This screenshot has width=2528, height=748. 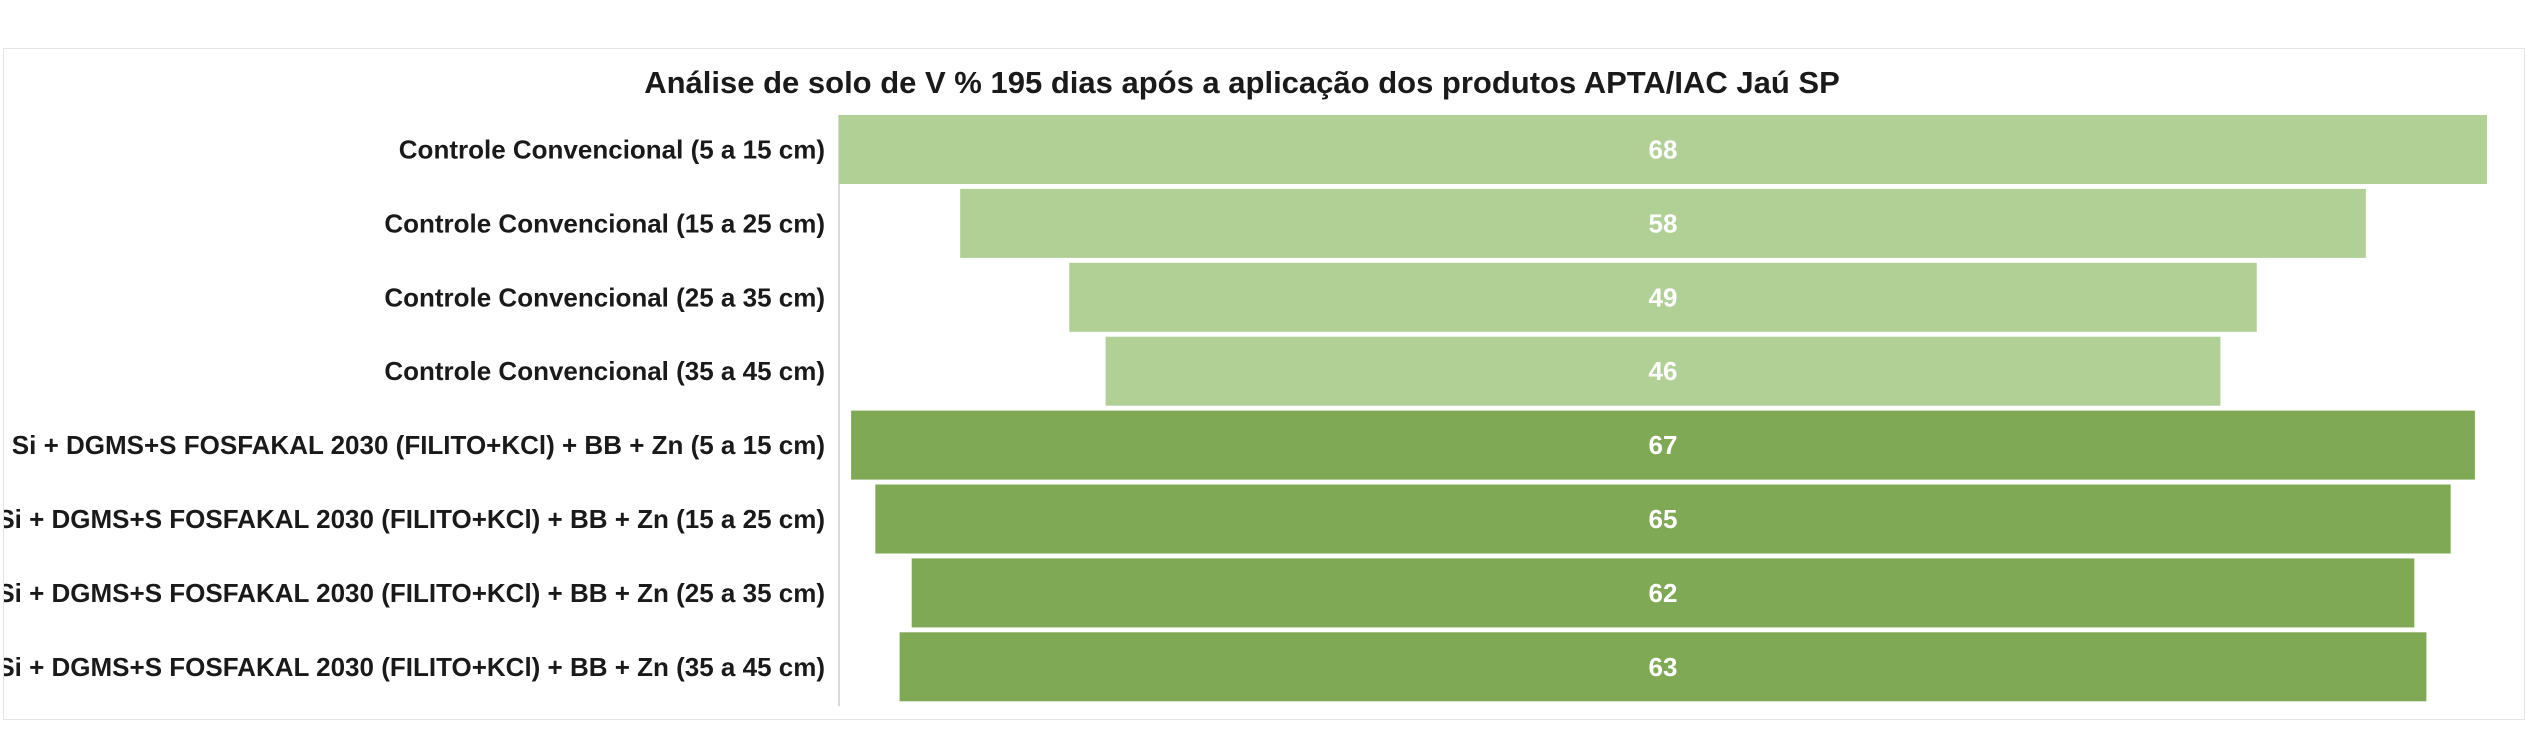 I want to click on bar-value-label: 58, so click(x=1663, y=223).